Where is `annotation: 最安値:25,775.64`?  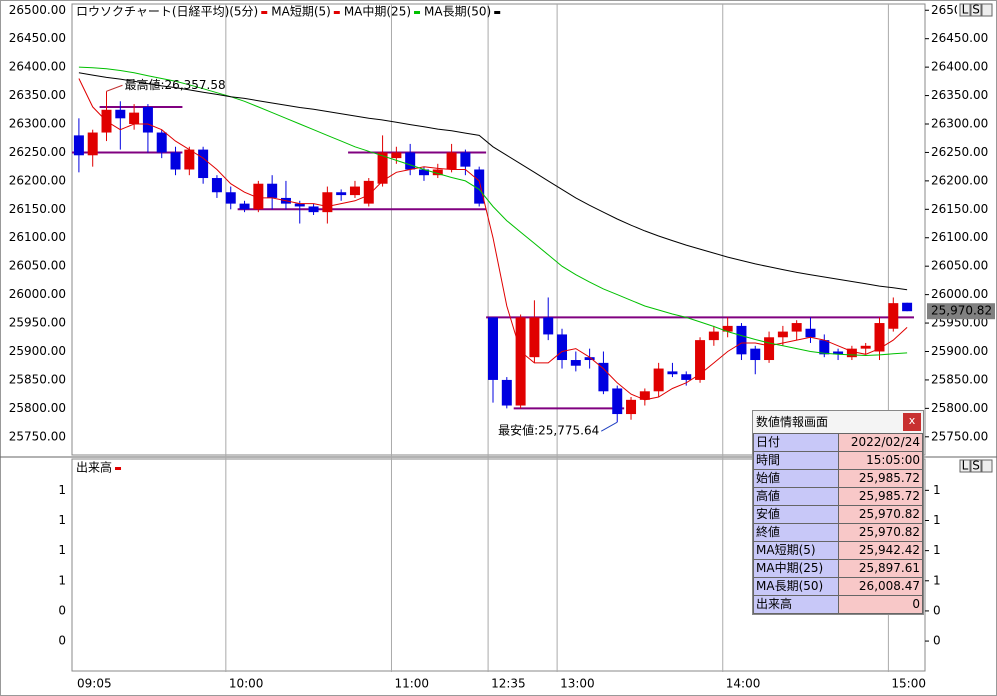
annotation: 最安値:25,775.64 is located at coordinates (548, 430).